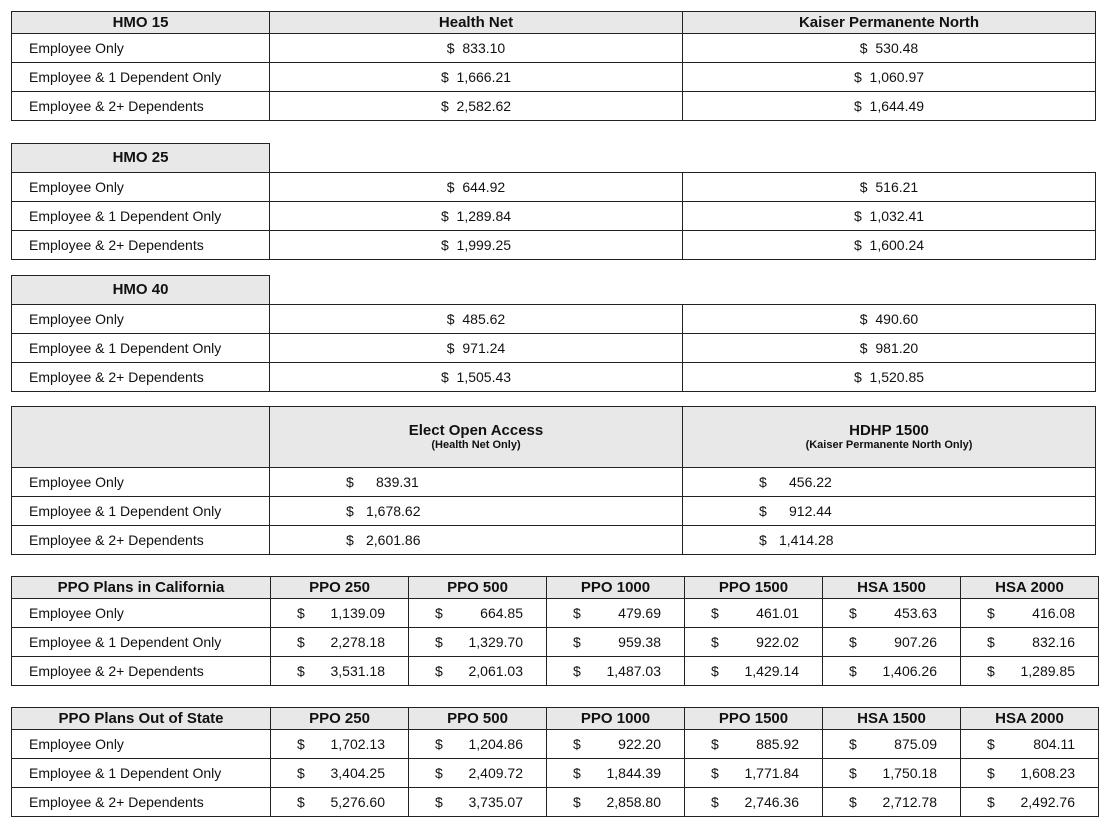 Image resolution: width=1107 pixels, height=835 pixels. I want to click on premium-cell: $1,414.28, so click(889, 540).